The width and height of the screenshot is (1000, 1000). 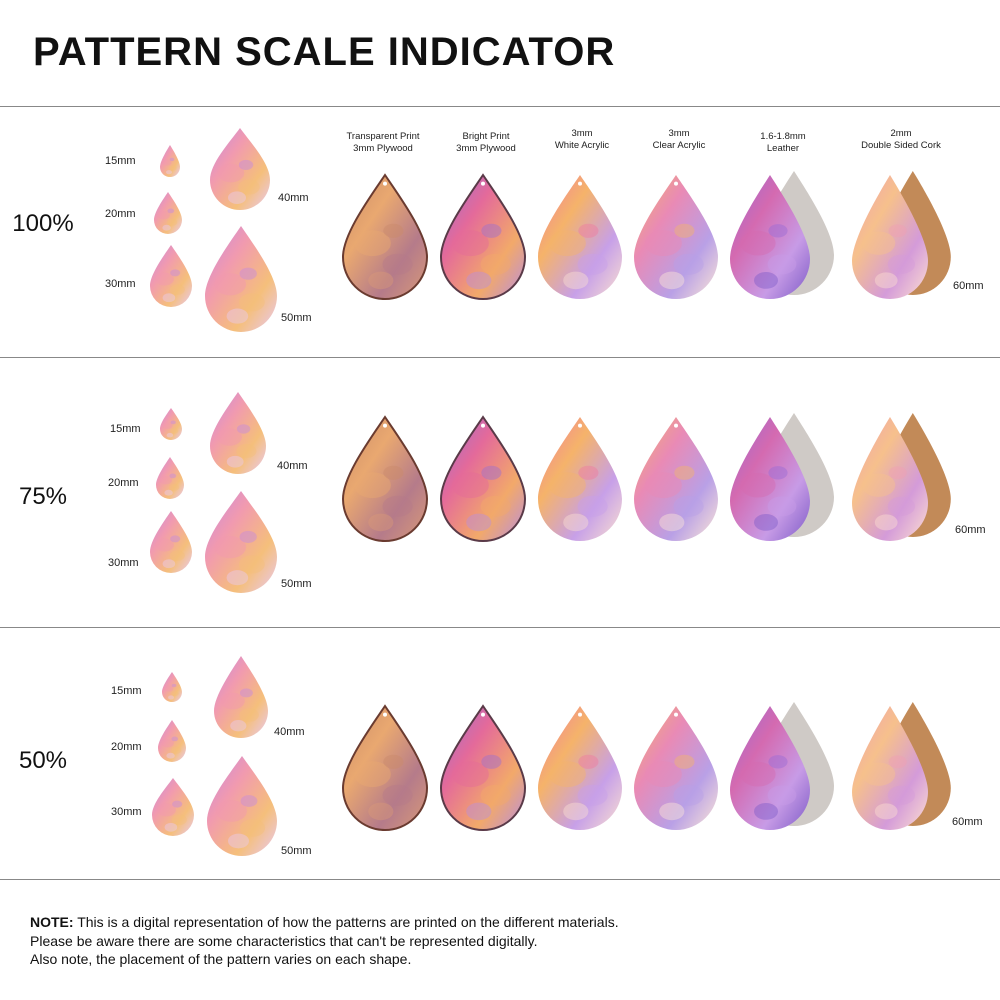 What do you see at coordinates (52, 922) in the screenshot?
I see `note-label: NOTE:` at bounding box center [52, 922].